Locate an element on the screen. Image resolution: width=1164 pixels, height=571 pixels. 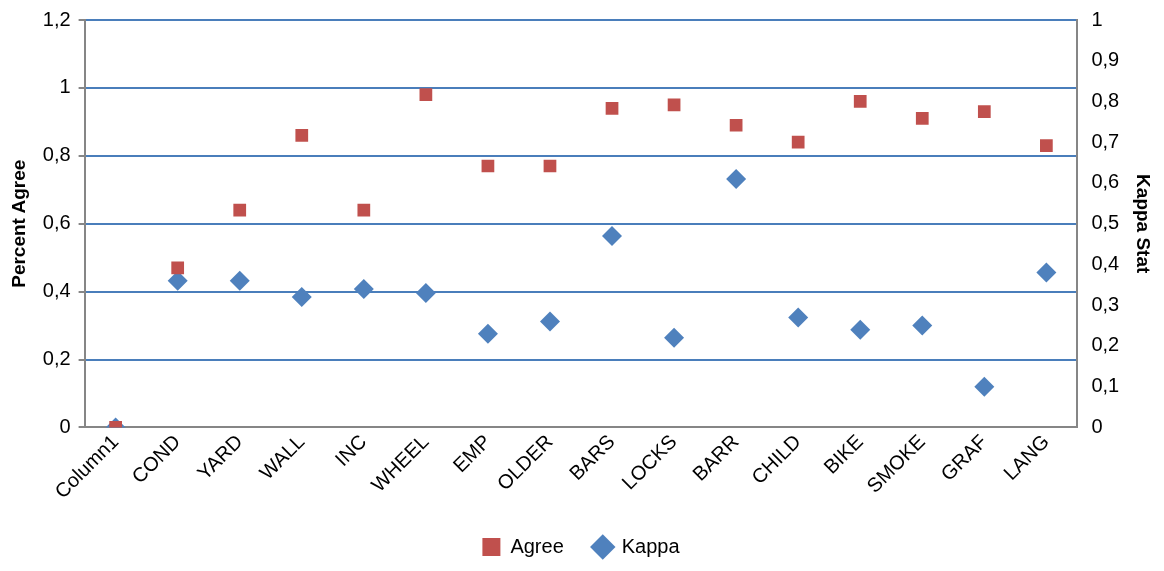
x-tick-label: INC is located at coordinates (350, 450).